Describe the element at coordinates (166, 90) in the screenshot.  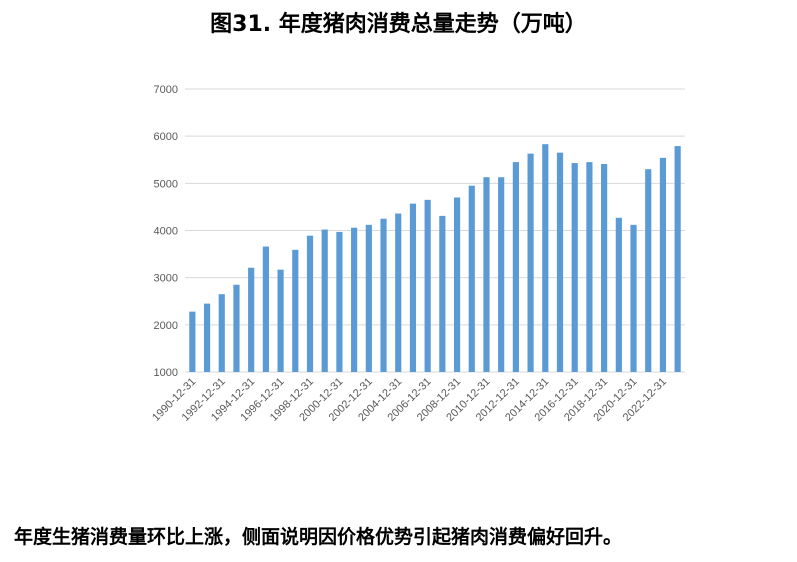
I see `y-tick-label: 7000` at that location.